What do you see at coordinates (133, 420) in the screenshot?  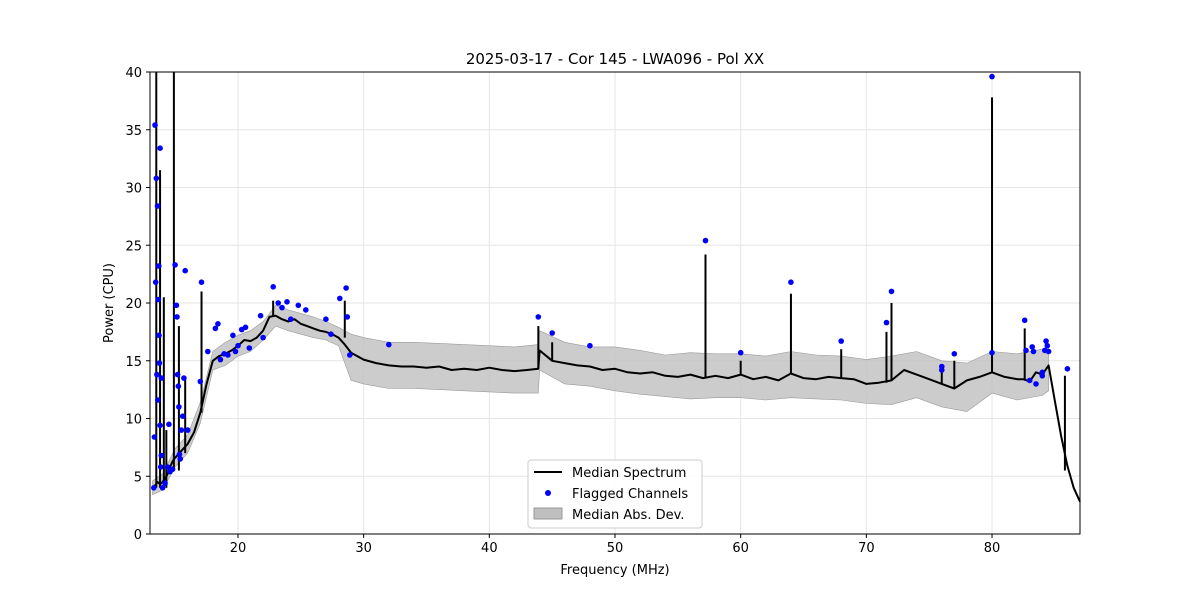 I see `y-tick-label: 10` at bounding box center [133, 420].